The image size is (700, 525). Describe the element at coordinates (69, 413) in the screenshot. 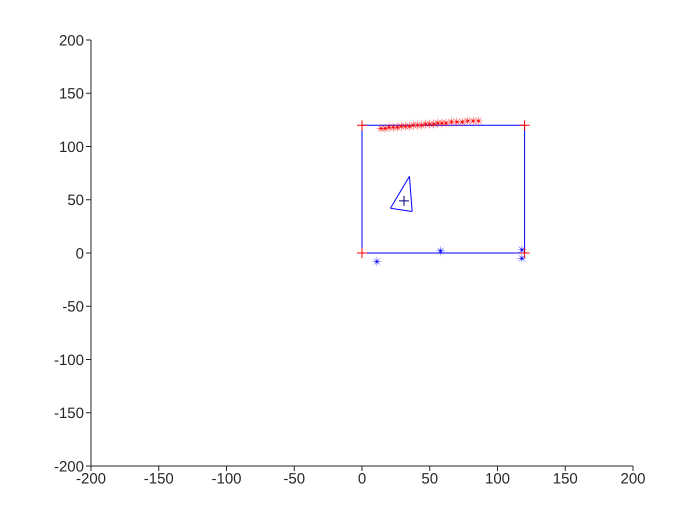

I see `y-tick-label: -150` at that location.